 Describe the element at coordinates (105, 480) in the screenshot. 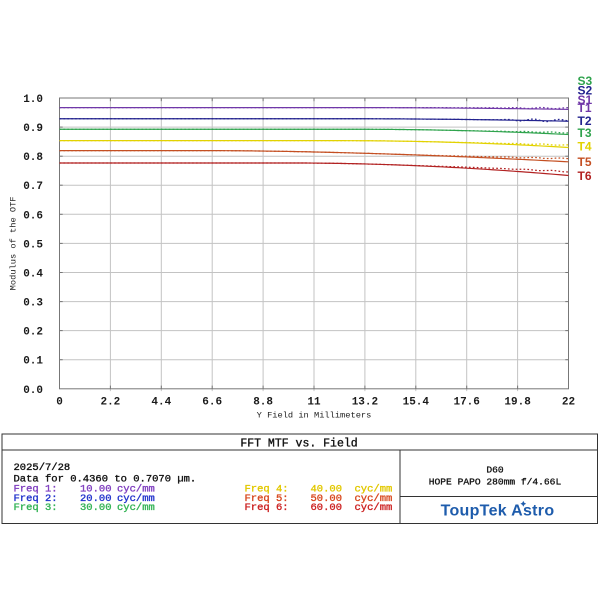

I see `svg-text: Data for 0.4360 to 0.7070 µm.` at that location.